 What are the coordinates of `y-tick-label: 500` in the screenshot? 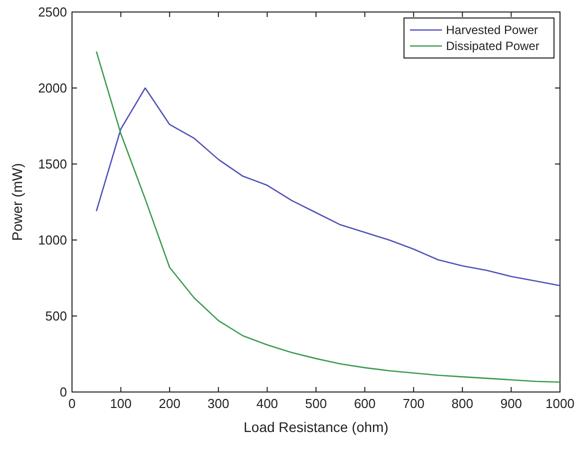 It's located at (56, 316).